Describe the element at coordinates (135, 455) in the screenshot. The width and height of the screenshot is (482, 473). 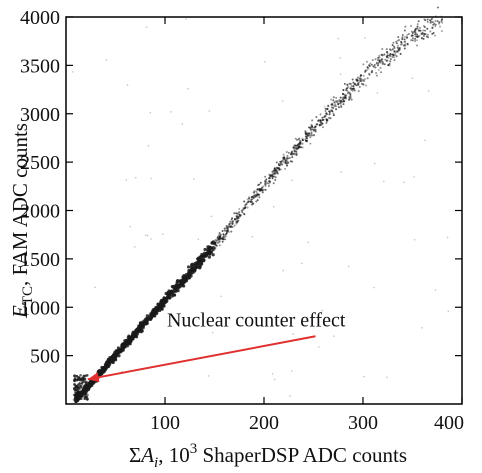
I see `x-label-sigma: Σ` at that location.